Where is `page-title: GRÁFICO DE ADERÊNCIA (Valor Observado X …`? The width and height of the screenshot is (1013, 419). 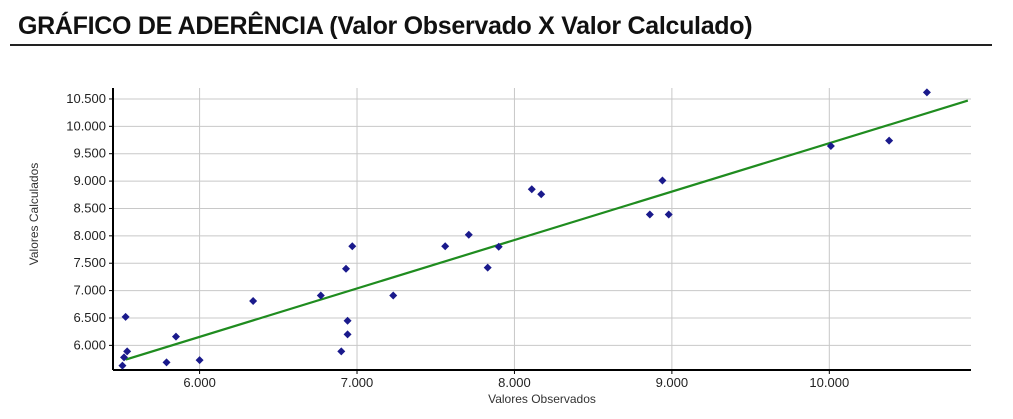 page-title: GRÁFICO DE ADERÊNCIA (Valor Observado X … is located at coordinates (385, 26).